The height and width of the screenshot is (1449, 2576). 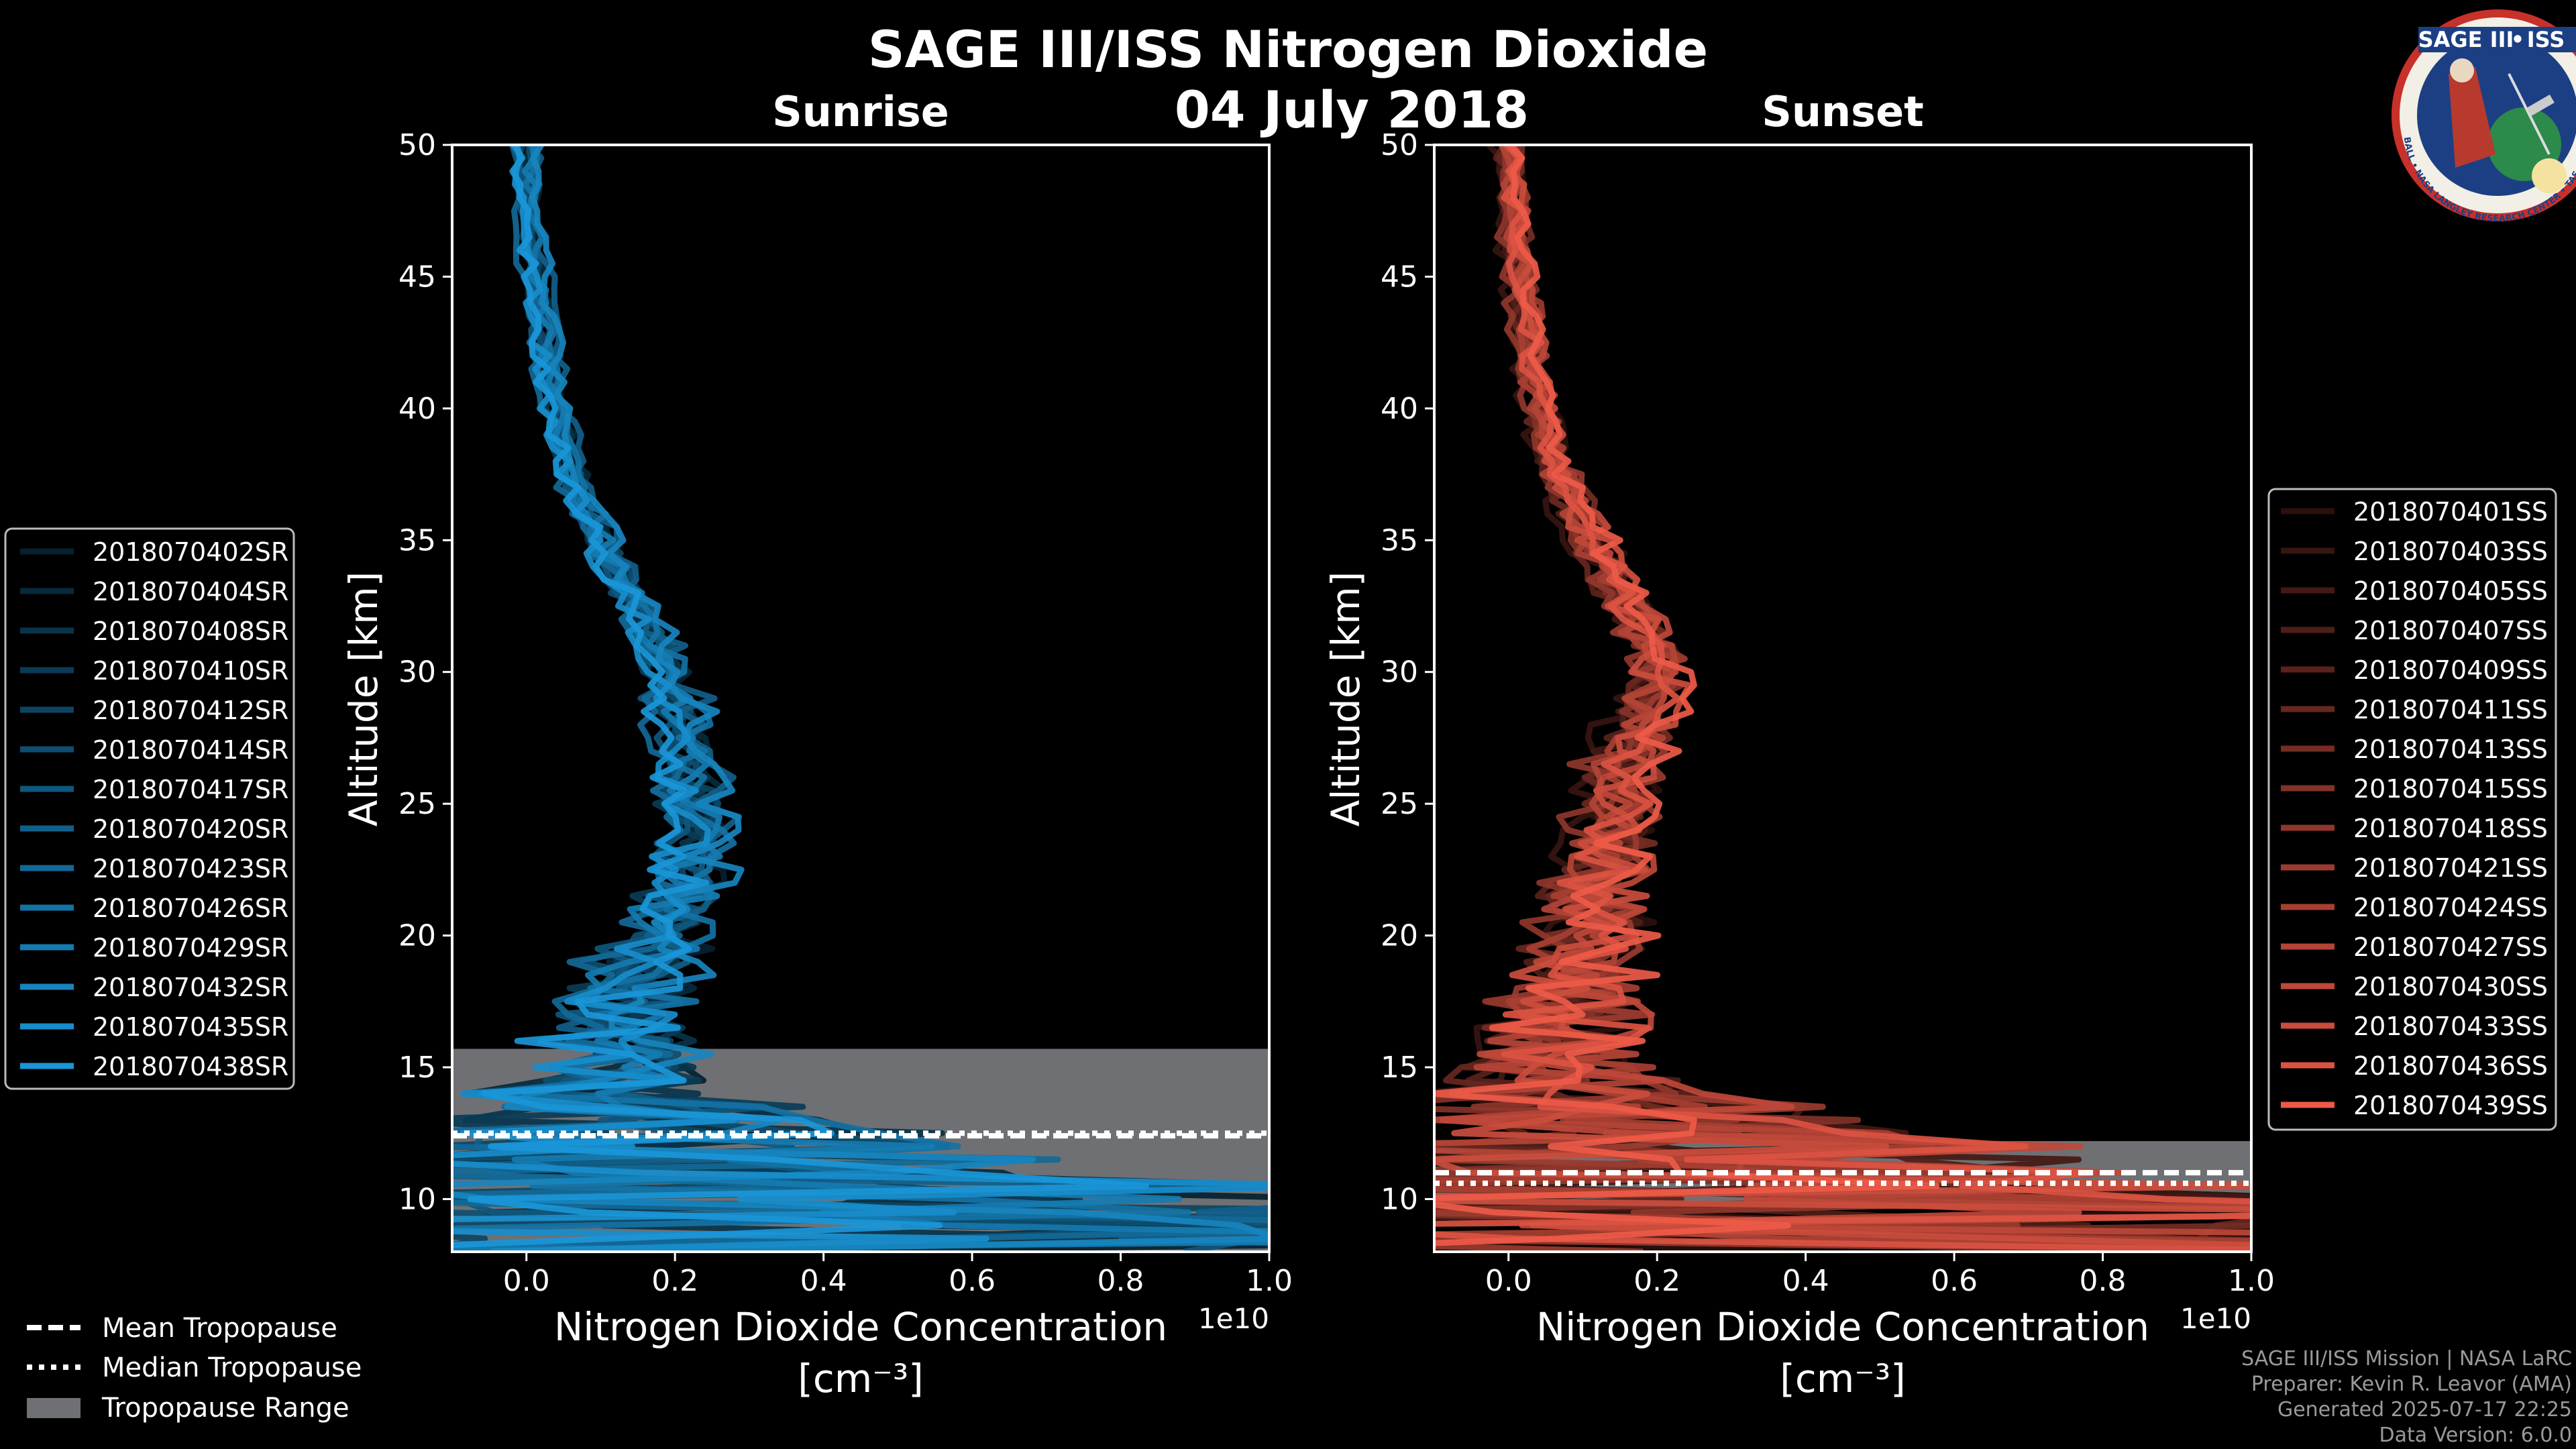 I want to click on legend-label: 2018070432SR, so click(x=190, y=987).